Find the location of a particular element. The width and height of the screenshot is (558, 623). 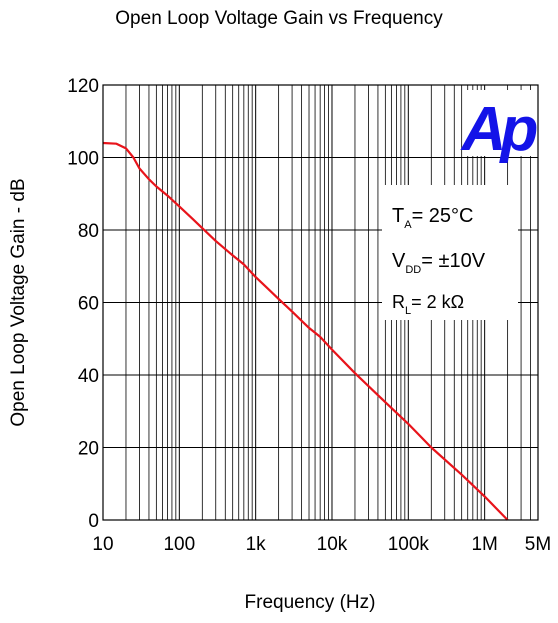

condition-text: RL= 2 kΩ is located at coordinates (428, 304).